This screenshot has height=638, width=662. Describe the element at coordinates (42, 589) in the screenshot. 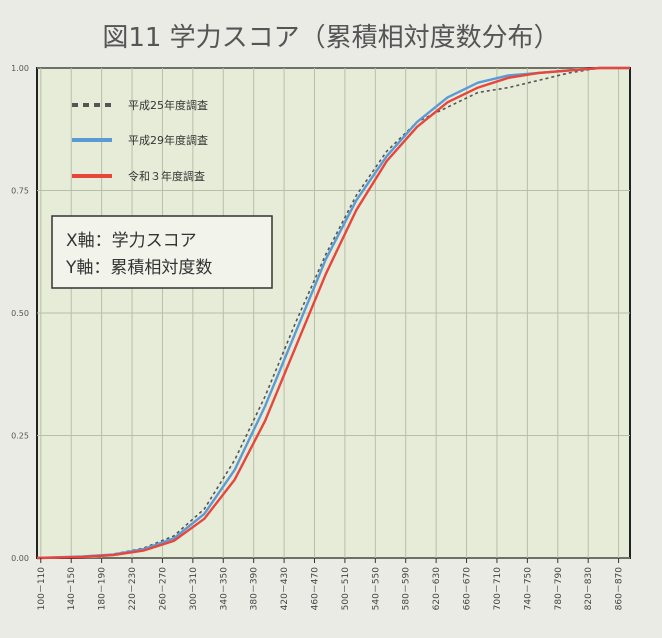

I see `x-tick-label: 100－110` at that location.